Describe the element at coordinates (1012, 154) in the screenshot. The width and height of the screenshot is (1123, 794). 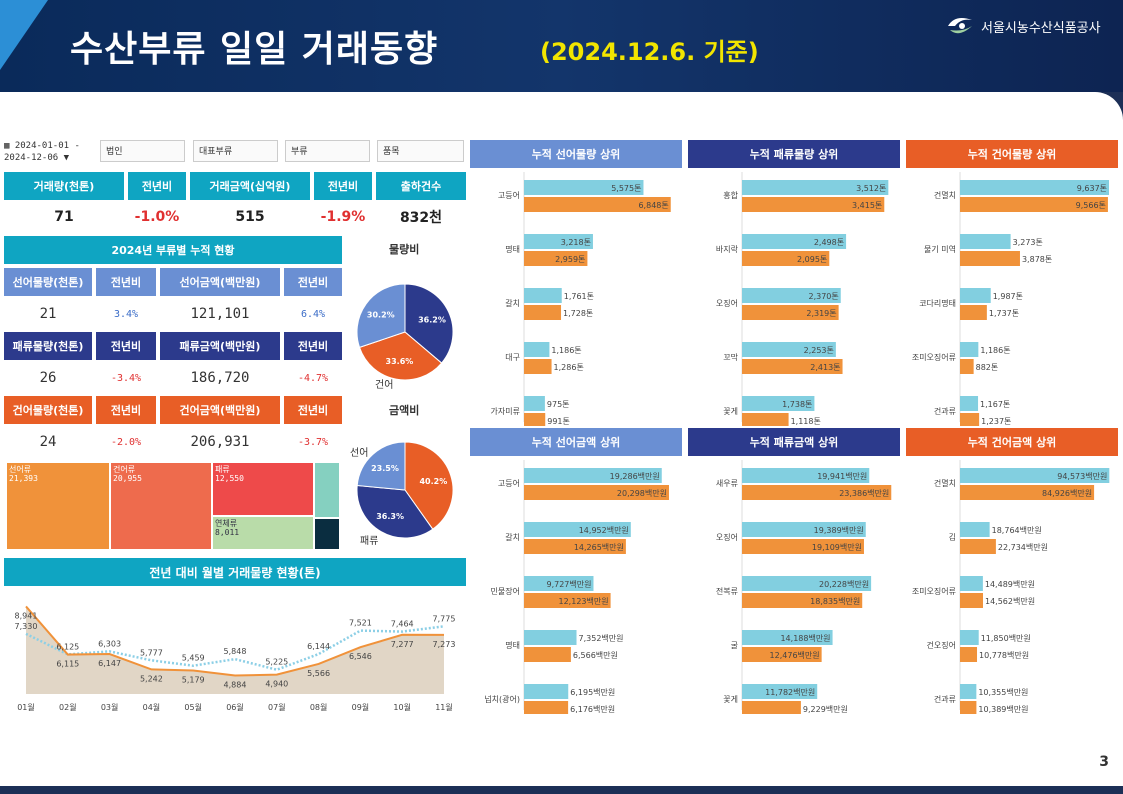
I see `top_vol-panel-title-2: 누적 건어물량 상위` at that location.